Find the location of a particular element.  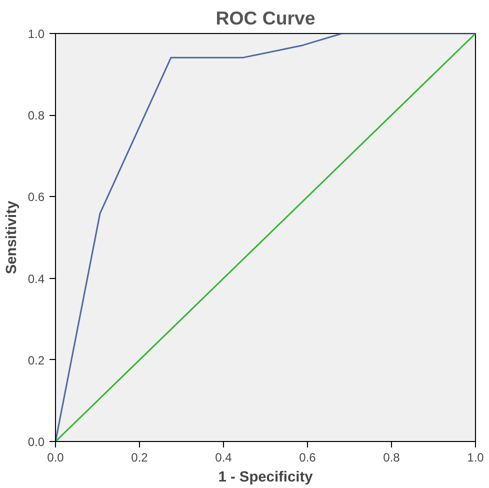

y-tick-label: 0.8 is located at coordinates (36, 115).